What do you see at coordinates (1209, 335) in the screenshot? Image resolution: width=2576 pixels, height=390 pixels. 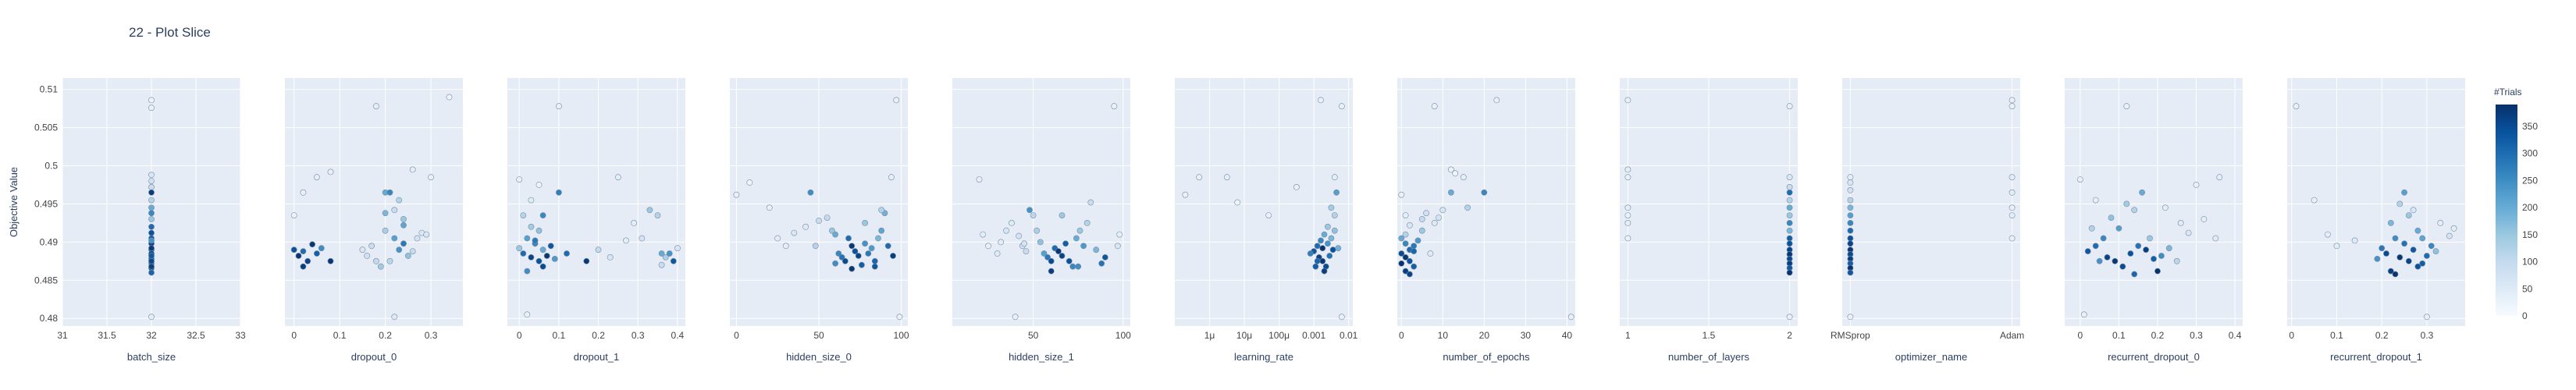 I see `x-tick-label: 1μ` at bounding box center [1209, 335].